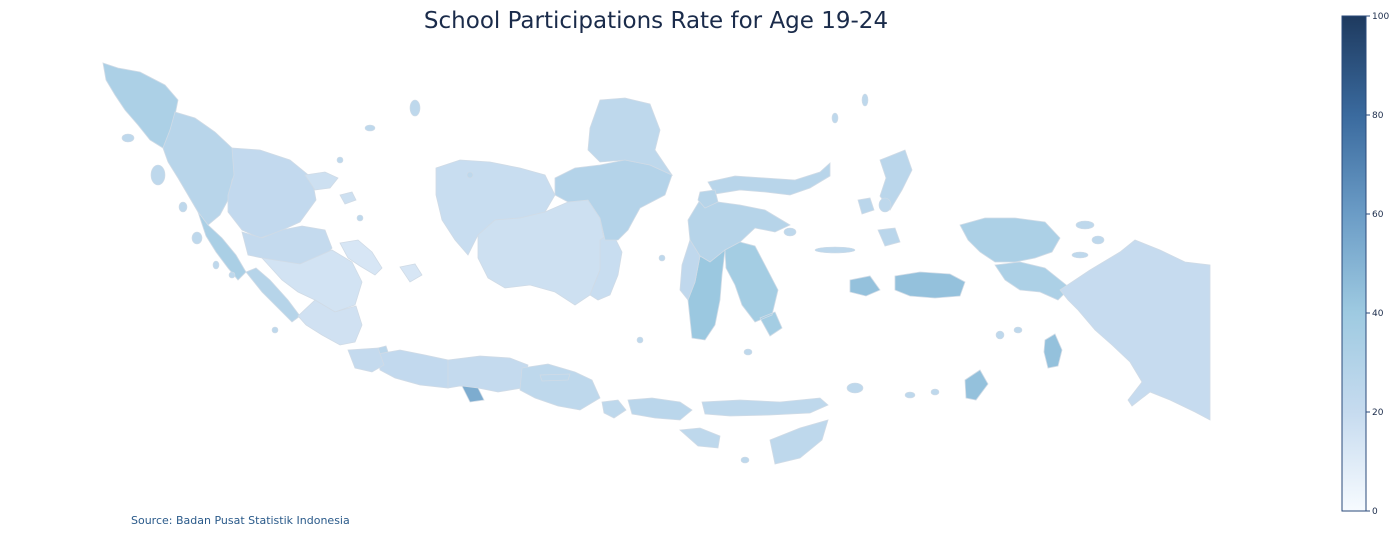 This screenshot has height=540, width=1400. Describe the element at coordinates (381, 261) in the screenshot. I see `region-bangka-belitung` at that location.